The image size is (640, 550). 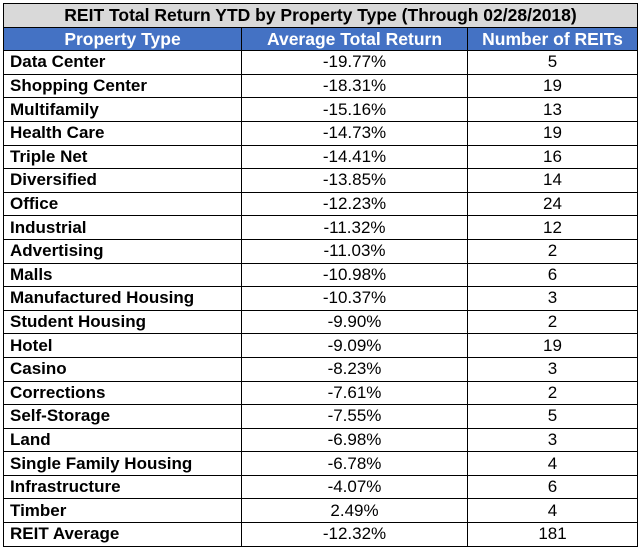 I want to click on table-row: Office -12.23% 24, so click(x=320, y=204).